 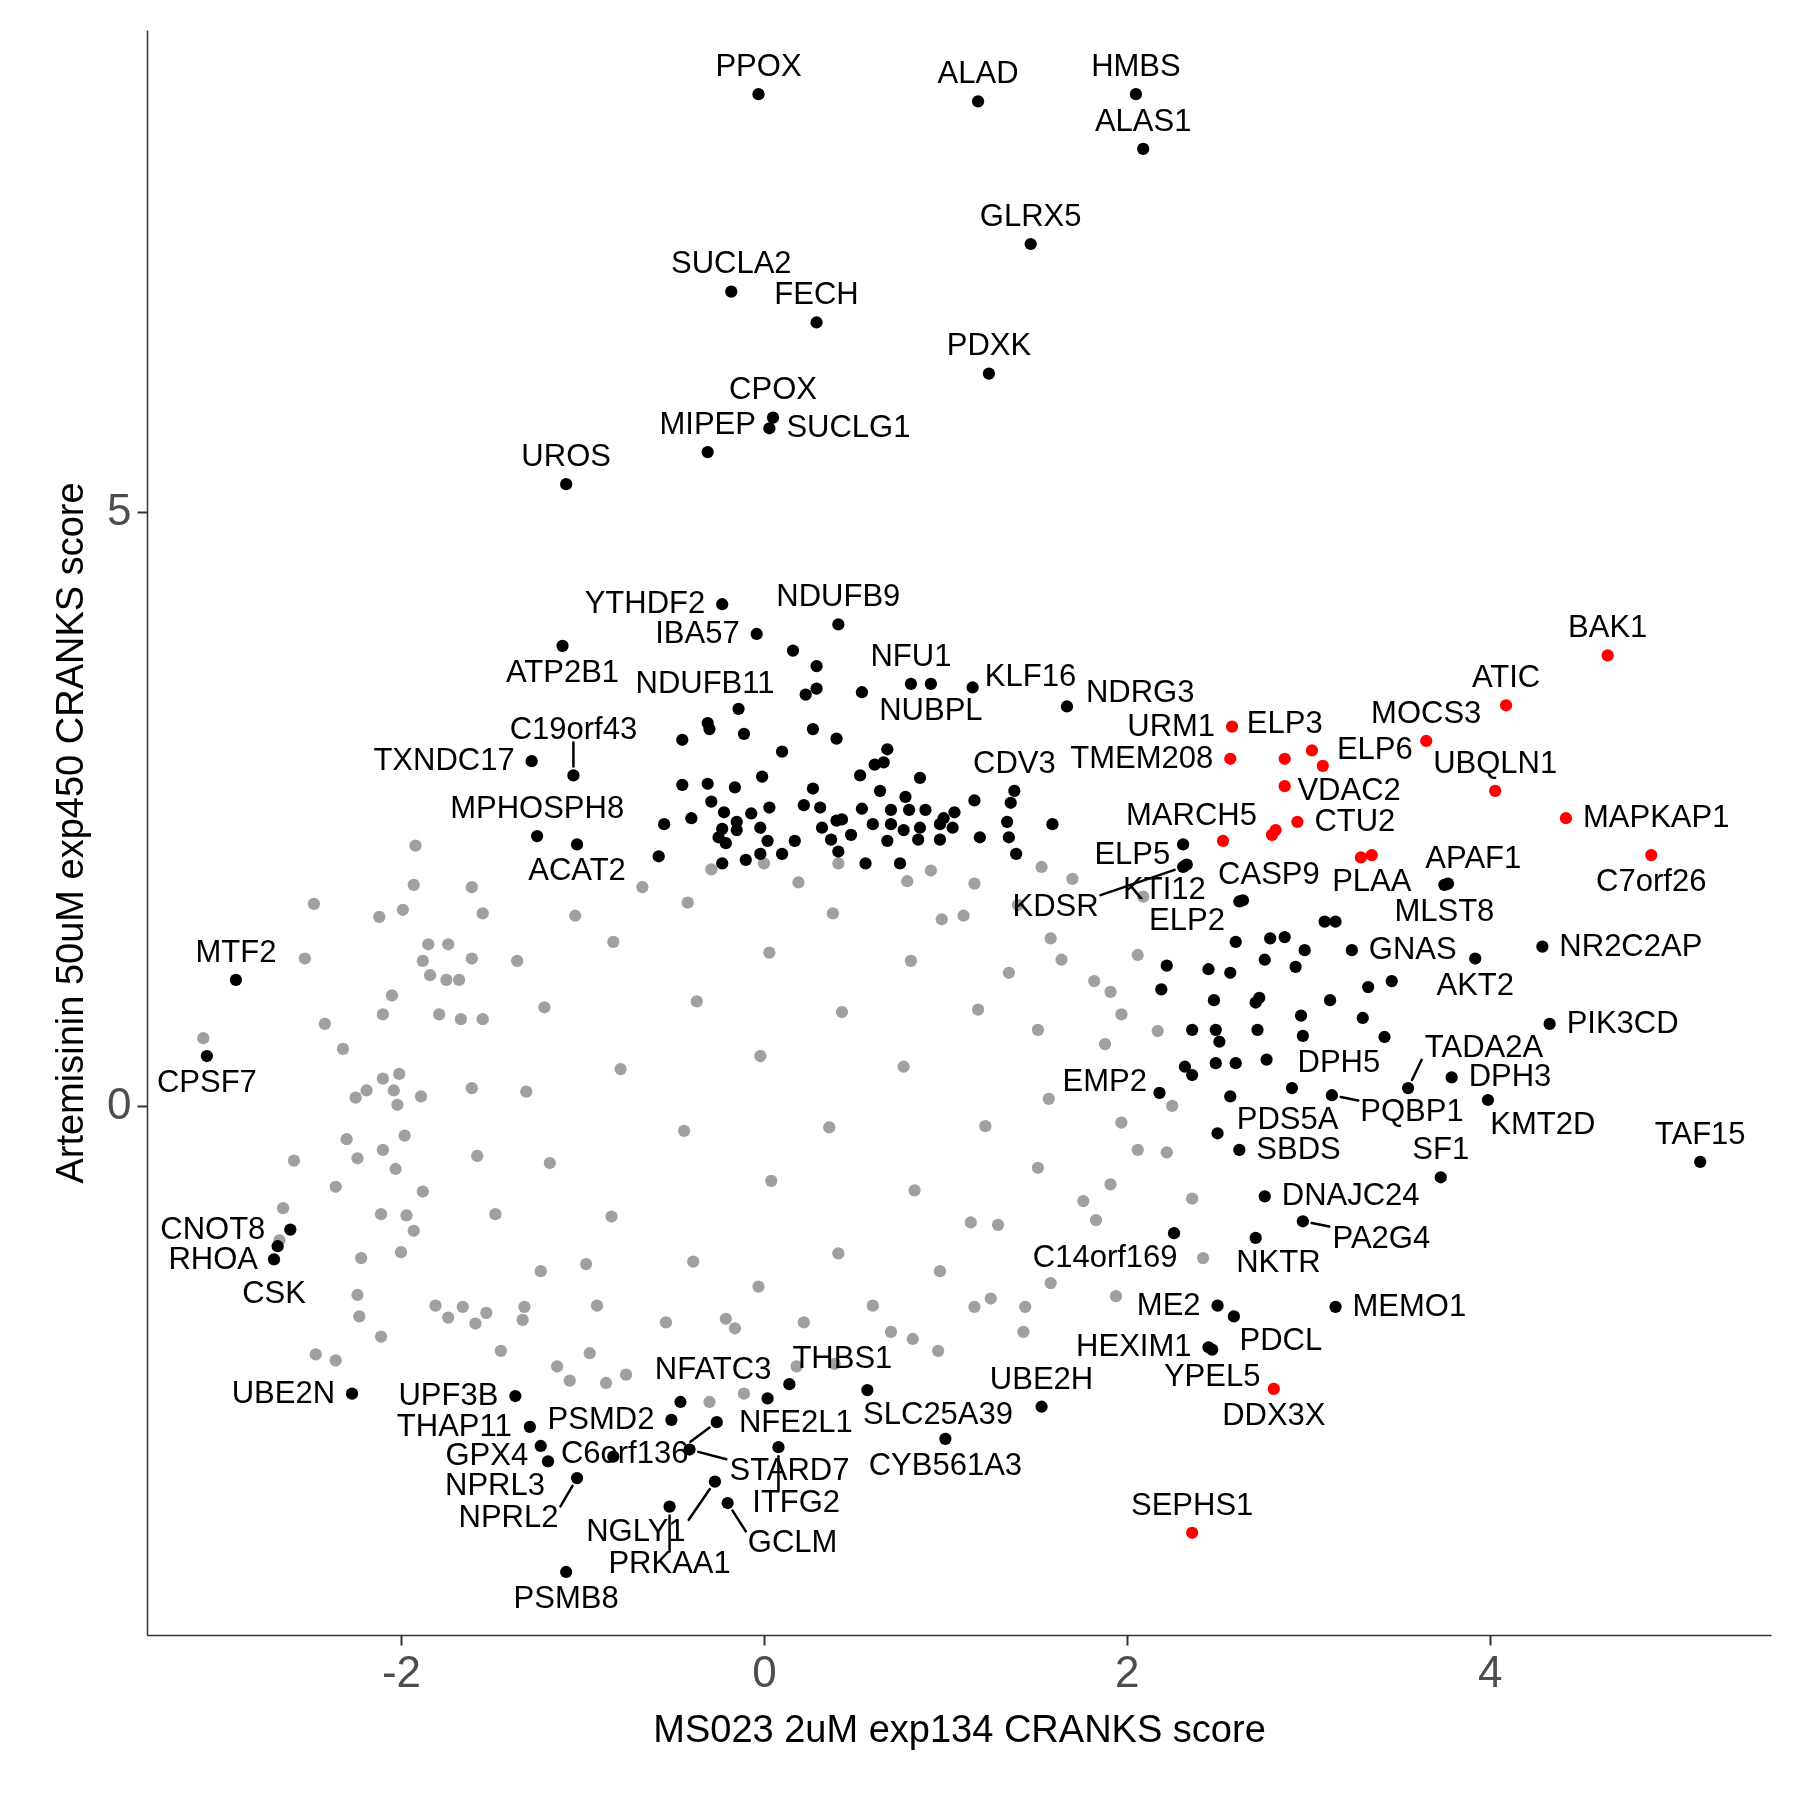 I want to click on annotation: ELP6, so click(x=1374, y=749).